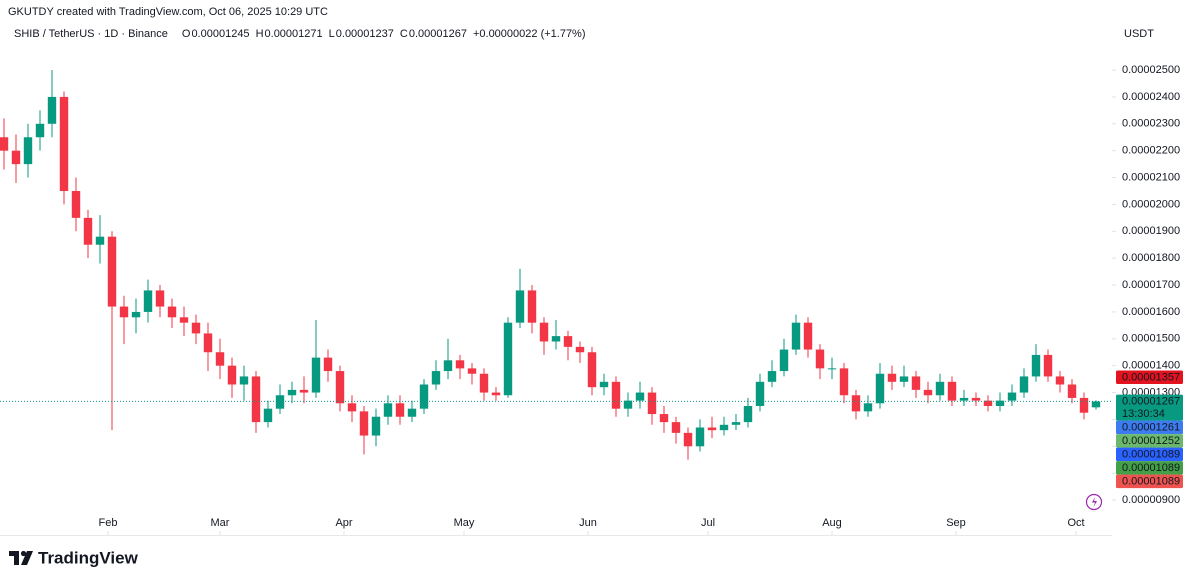 The width and height of the screenshot is (1200, 582). I want to click on price-label-text: 0.00001252, so click(1151, 441).